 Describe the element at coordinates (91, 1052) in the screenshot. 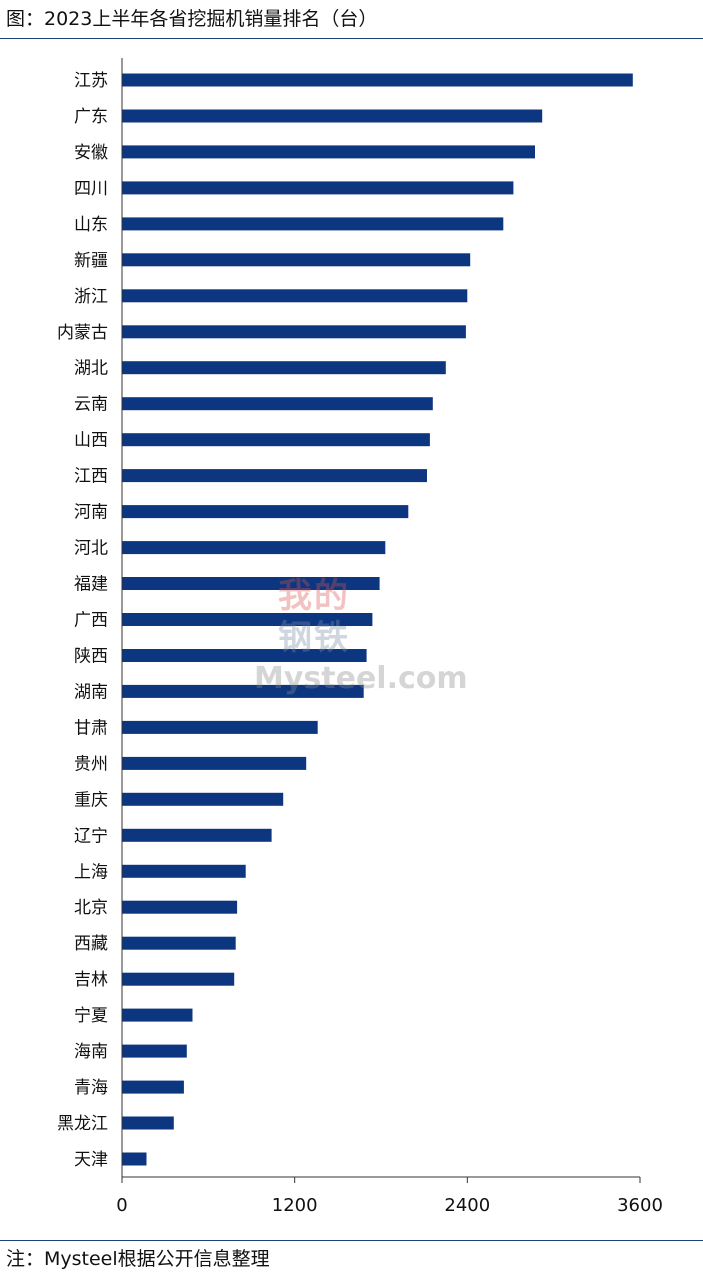

I see `category-label-27: 海南` at that location.